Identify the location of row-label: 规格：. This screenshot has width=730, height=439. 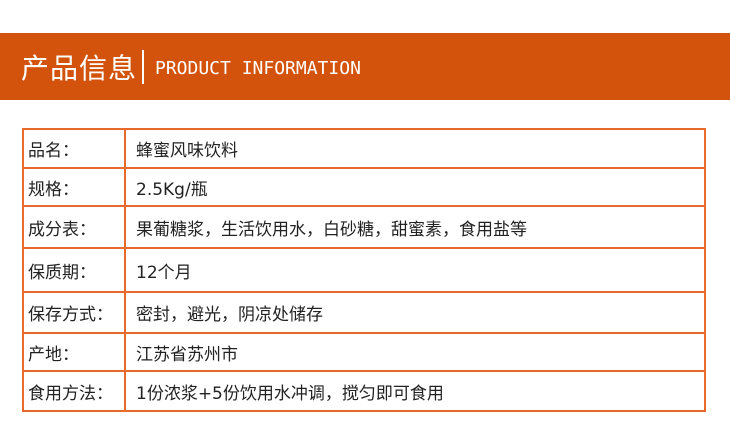
(74, 187).